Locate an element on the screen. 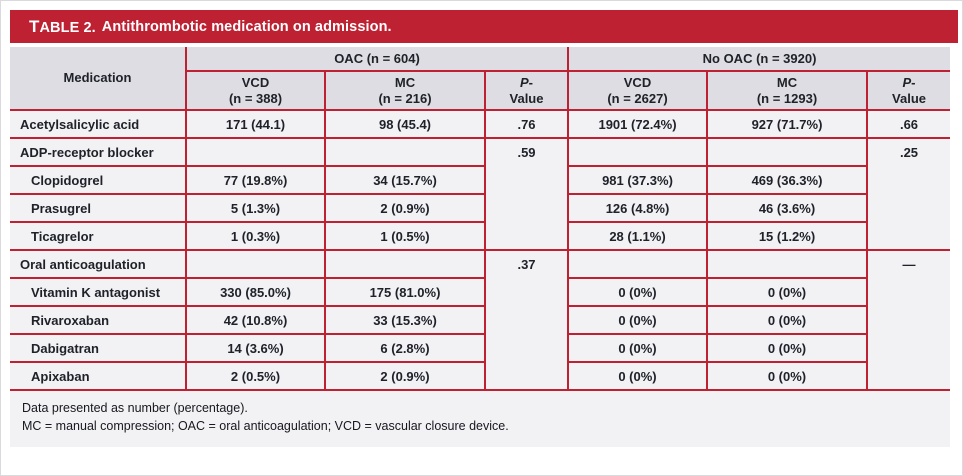 Image resolution: width=963 pixels, height=476 pixels. col-header-no-oac-vcd-line1: VCD is located at coordinates (637, 82).